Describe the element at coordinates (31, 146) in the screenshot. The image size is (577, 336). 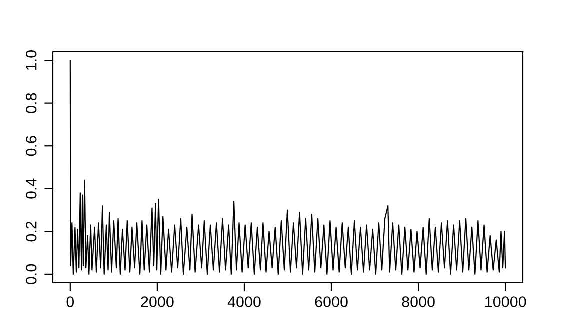
I see `y-tick-label: 0.6` at that location.